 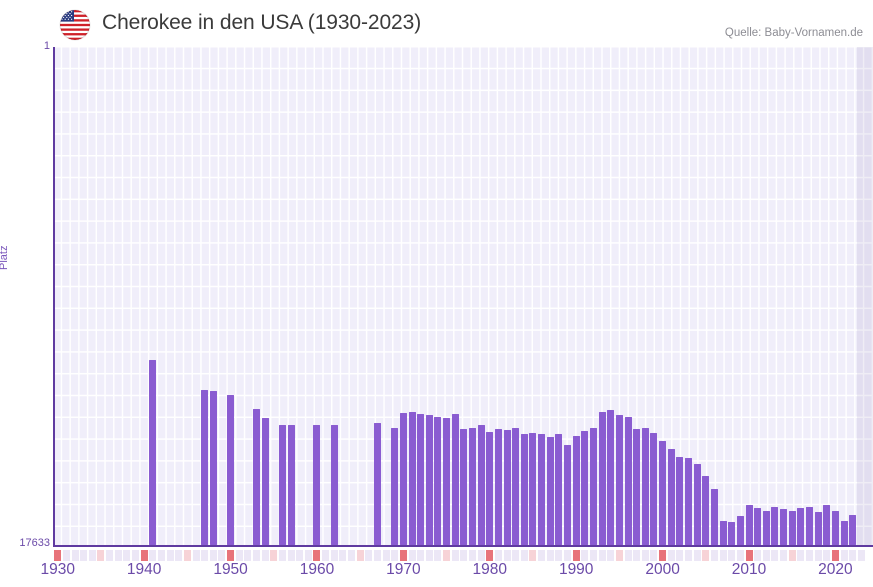 What do you see at coordinates (352, 555) in the screenshot?
I see `x-tick-1964` at bounding box center [352, 555].